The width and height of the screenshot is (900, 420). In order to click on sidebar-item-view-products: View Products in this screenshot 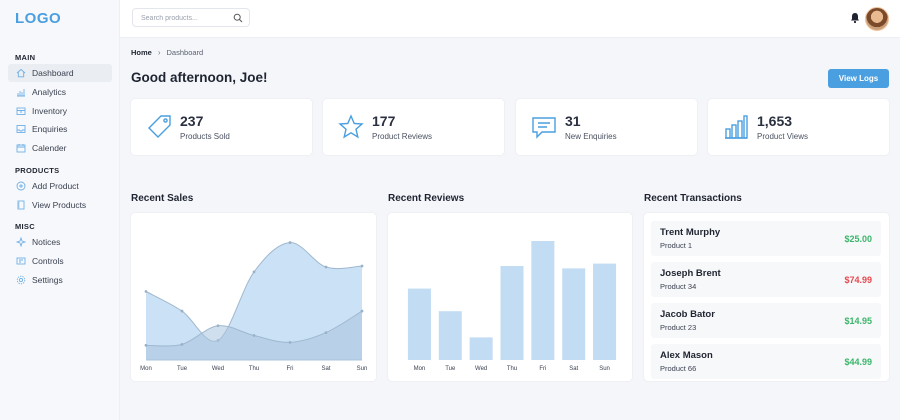, I will do `click(60, 205)`.